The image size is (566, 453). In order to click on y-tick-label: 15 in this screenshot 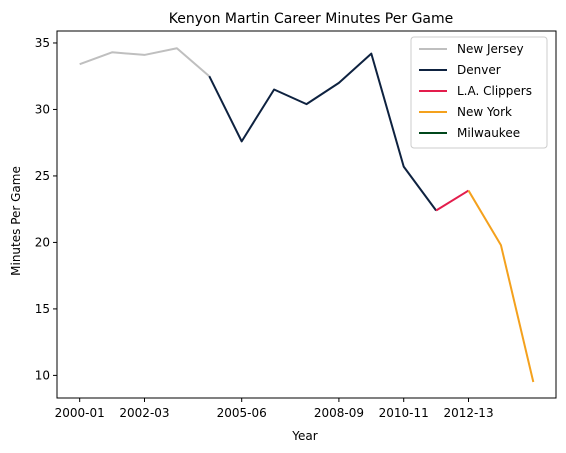, I will do `click(42, 309)`.